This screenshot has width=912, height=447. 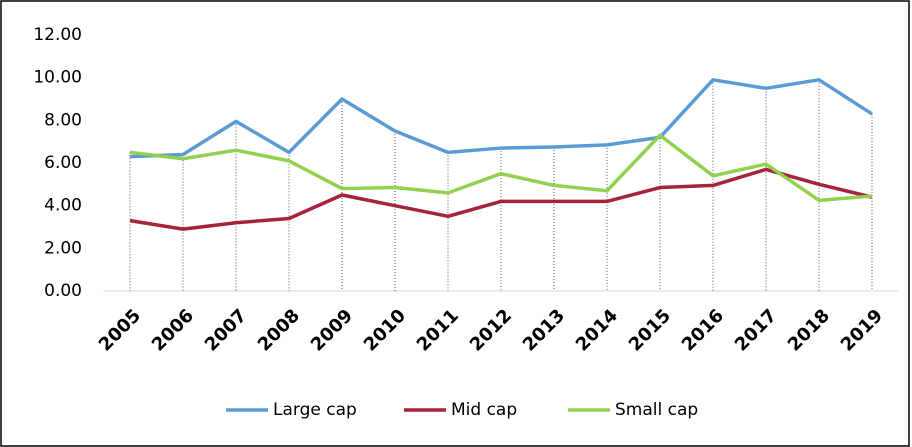 I want to click on y-tick-label: 6.00, so click(x=63, y=163).